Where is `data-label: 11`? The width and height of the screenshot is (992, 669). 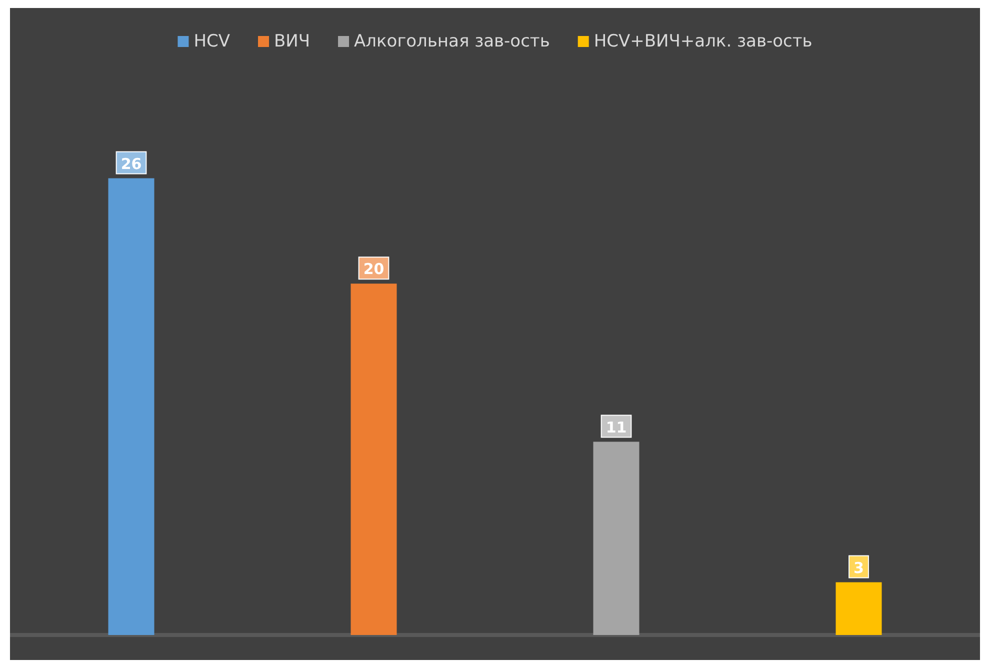 data-label: 11 is located at coordinates (616, 427).